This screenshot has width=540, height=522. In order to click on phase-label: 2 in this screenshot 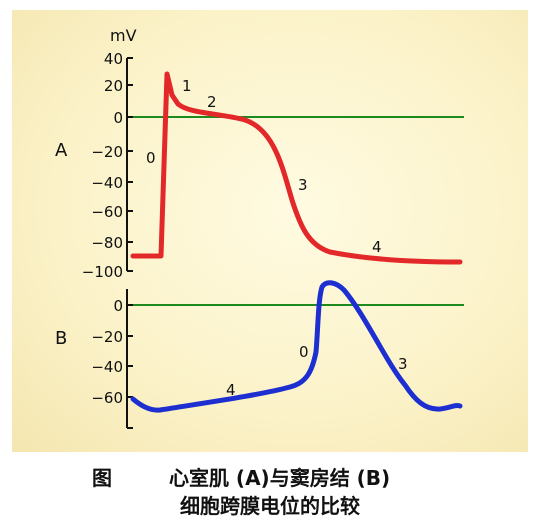, I will do `click(212, 102)`.